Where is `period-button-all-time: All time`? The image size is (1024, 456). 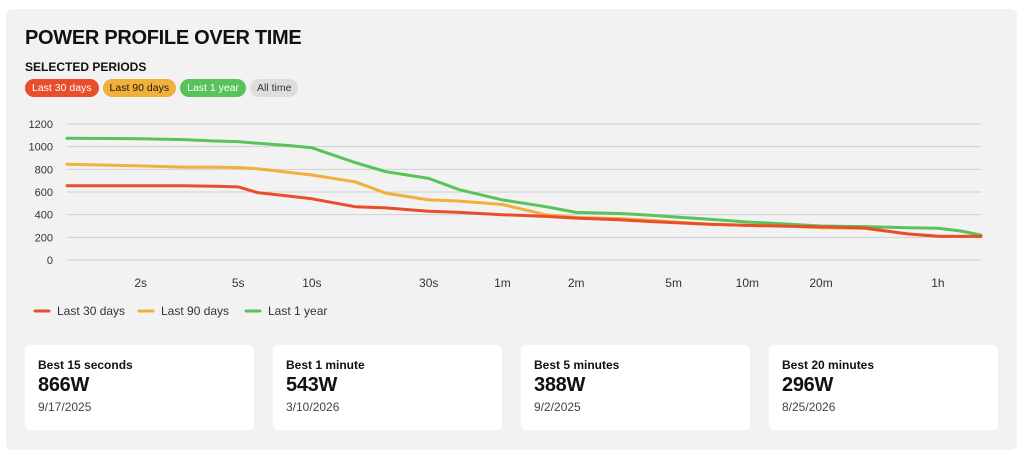
period-button-all-time: All time is located at coordinates (274, 88).